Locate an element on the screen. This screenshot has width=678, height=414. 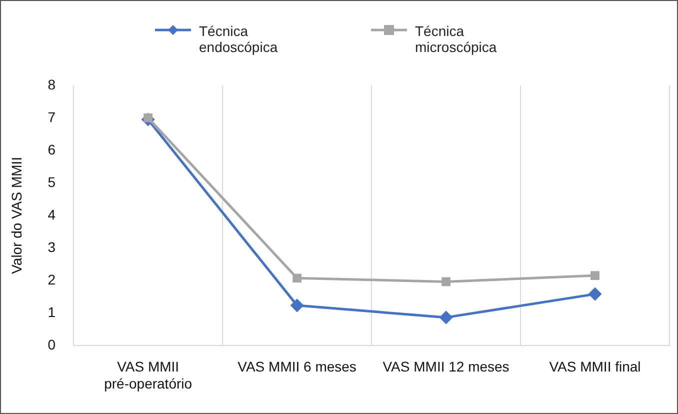
x-tick-label: VAS MMII pré-operatório is located at coordinates (148, 375).